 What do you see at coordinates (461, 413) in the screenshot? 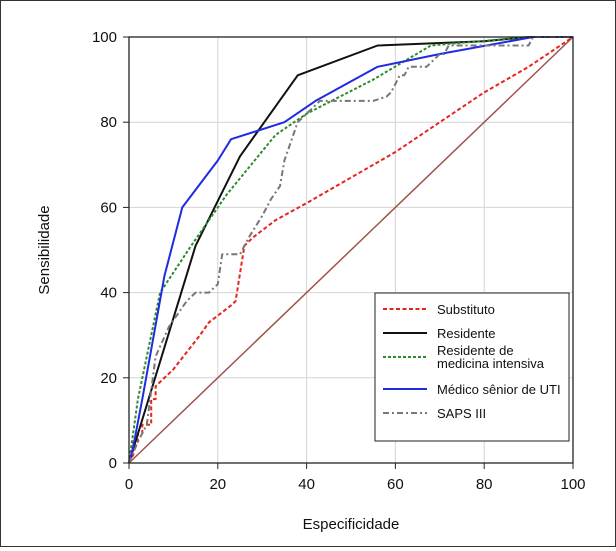
I see `legend-label-5: SAPS III` at bounding box center [461, 413].